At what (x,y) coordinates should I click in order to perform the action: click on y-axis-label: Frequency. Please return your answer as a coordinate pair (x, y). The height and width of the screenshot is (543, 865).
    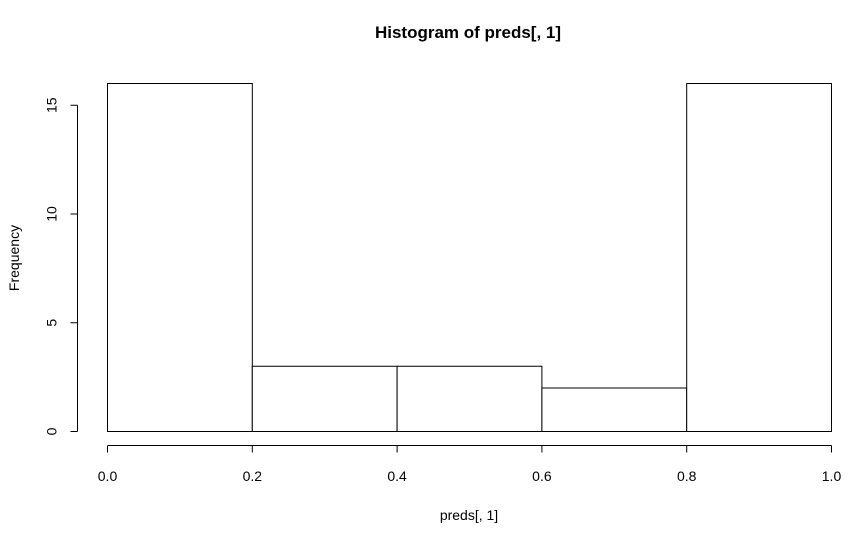
    Looking at the image, I should click on (14, 258).